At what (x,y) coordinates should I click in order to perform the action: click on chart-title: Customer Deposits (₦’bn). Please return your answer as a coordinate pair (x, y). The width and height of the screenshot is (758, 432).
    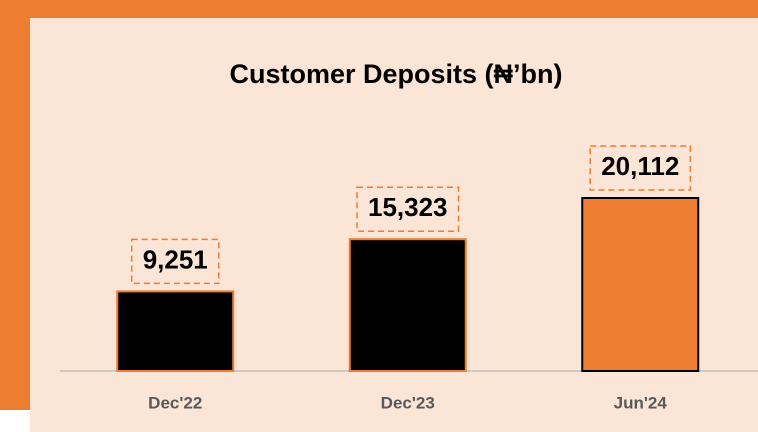
    Looking at the image, I should click on (395, 74).